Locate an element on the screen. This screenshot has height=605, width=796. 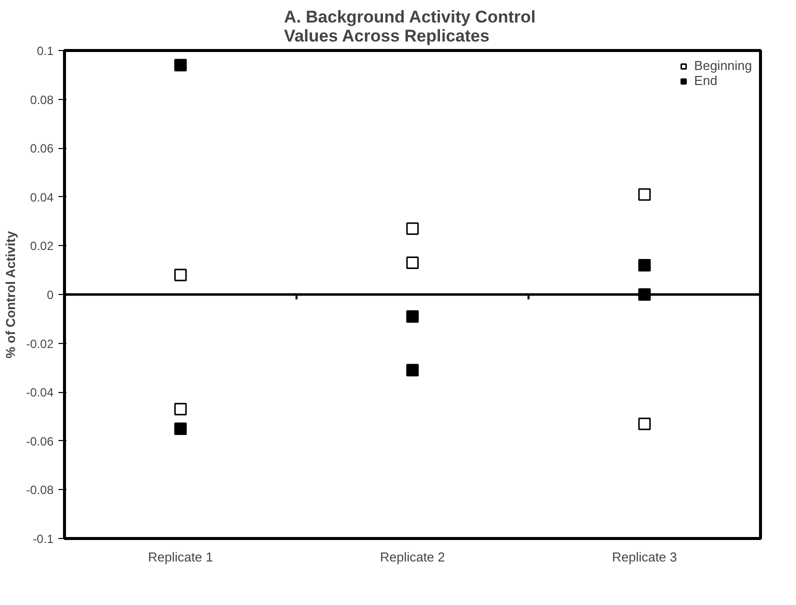
y-tick-label: -0.08 is located at coordinates (40, 490).